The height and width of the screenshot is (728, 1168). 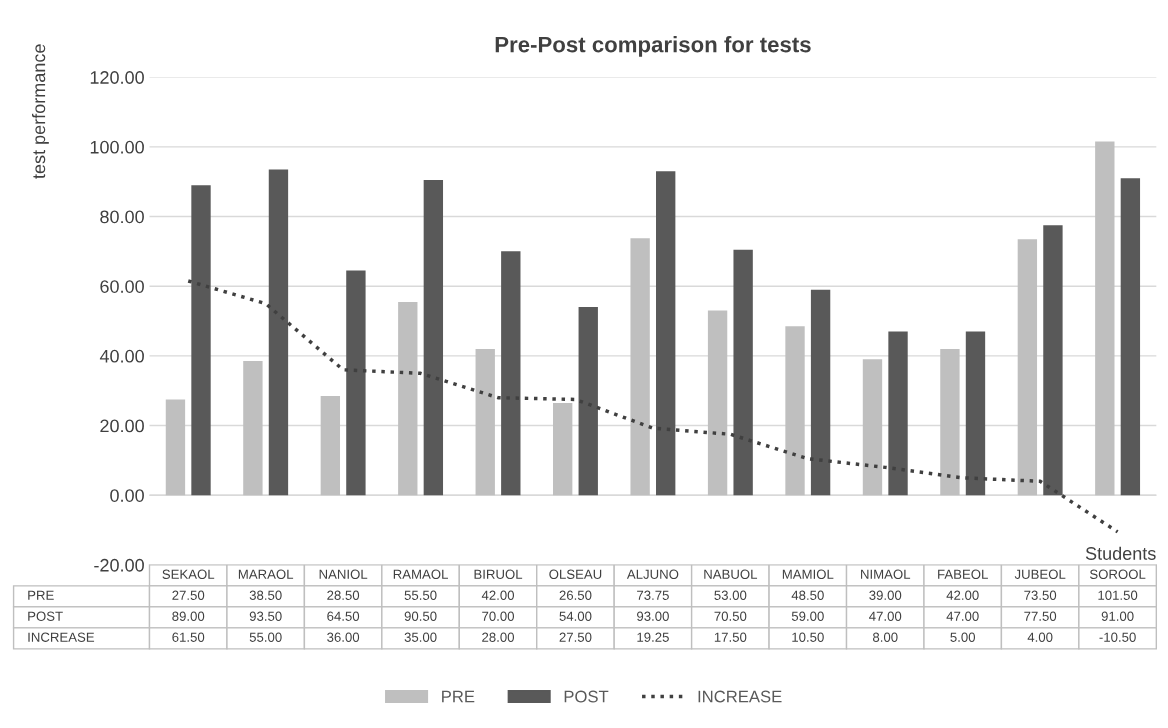 I want to click on x-tick-label: BIRUOL, so click(x=498, y=574).